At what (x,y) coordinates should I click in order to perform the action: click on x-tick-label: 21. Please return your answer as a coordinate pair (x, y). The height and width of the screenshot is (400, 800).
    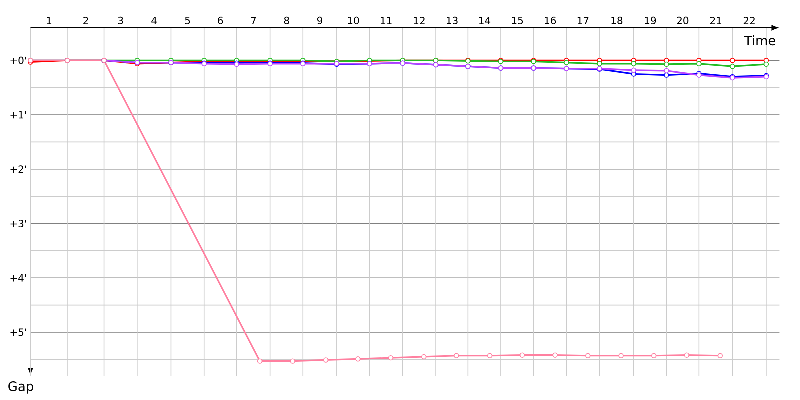
    Looking at the image, I should click on (716, 20).